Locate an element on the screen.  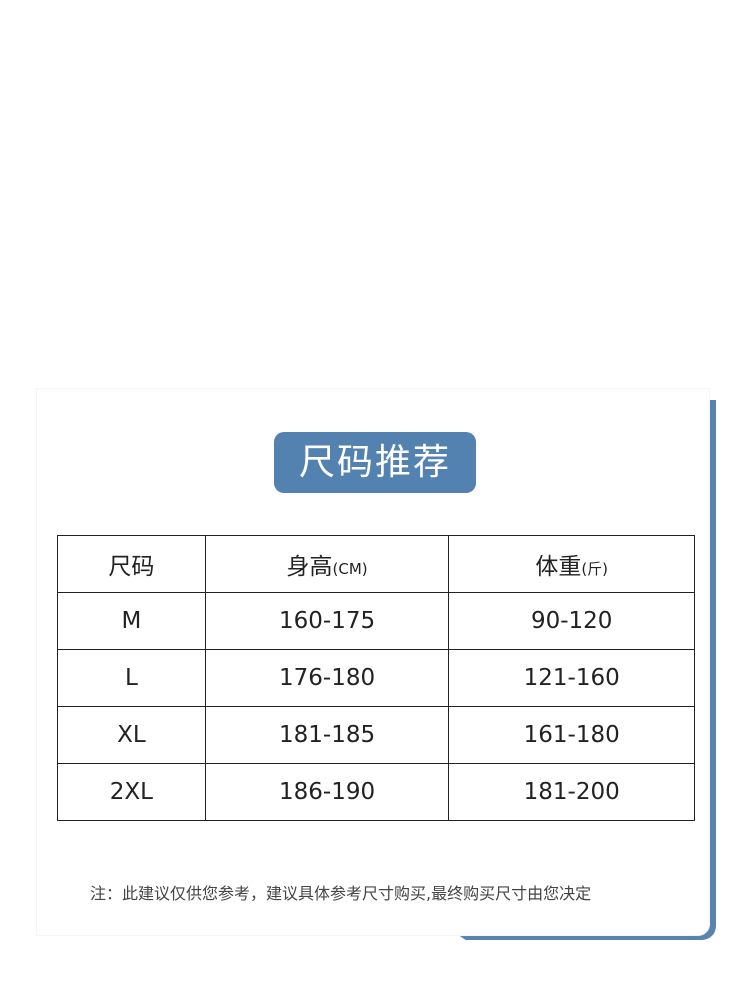
cell-weight: 181-200 is located at coordinates (571, 792).